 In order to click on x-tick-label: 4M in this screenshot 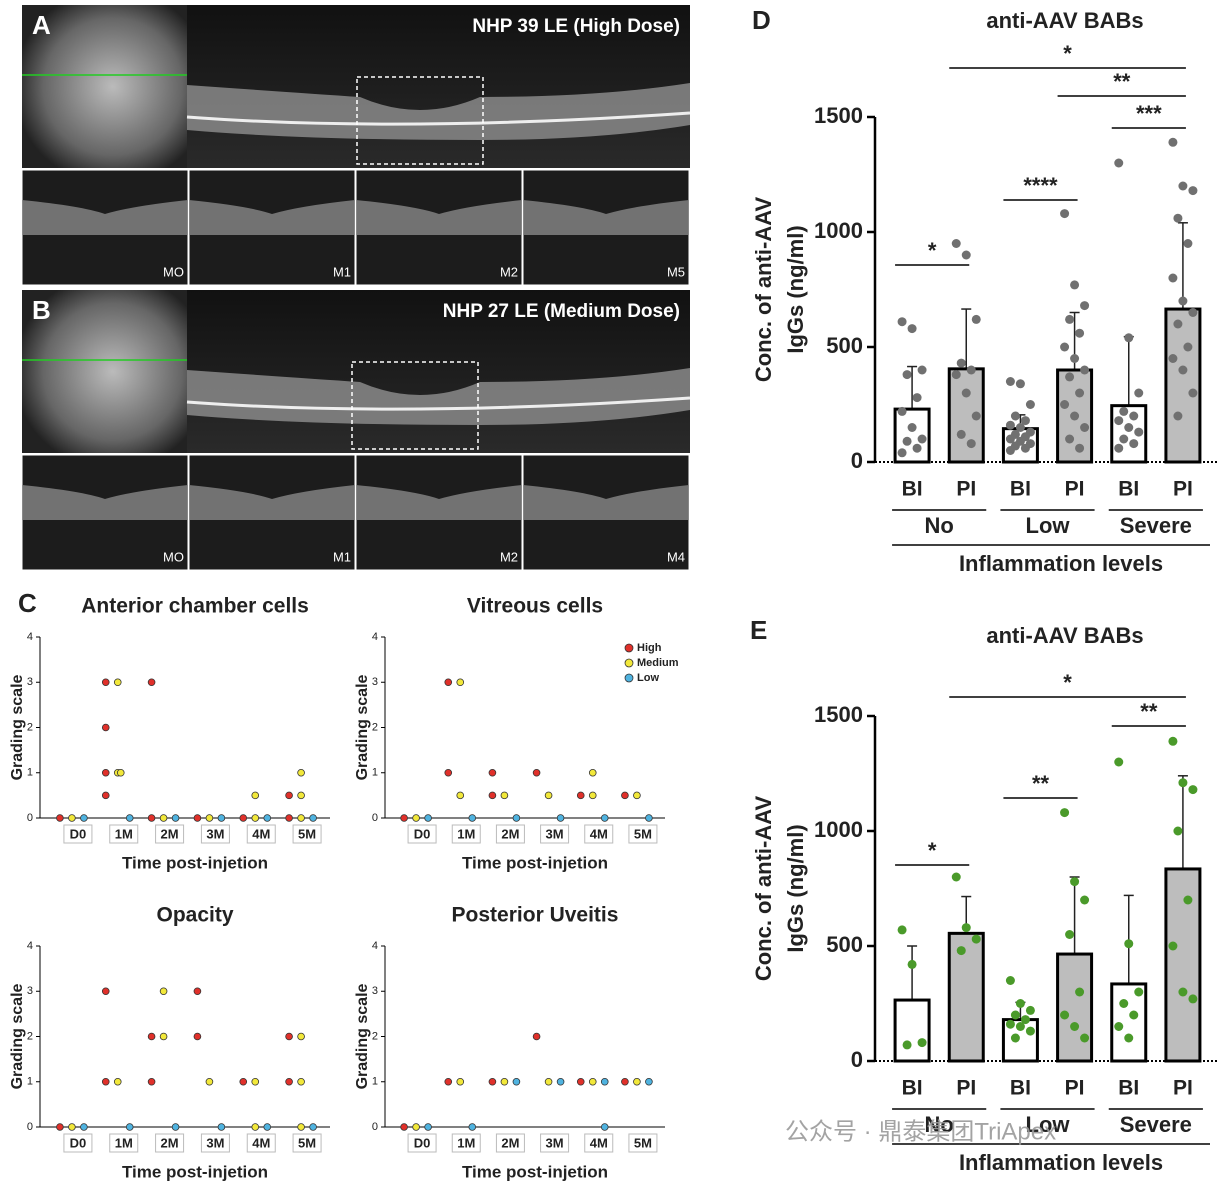, I will do `click(599, 1142)`.